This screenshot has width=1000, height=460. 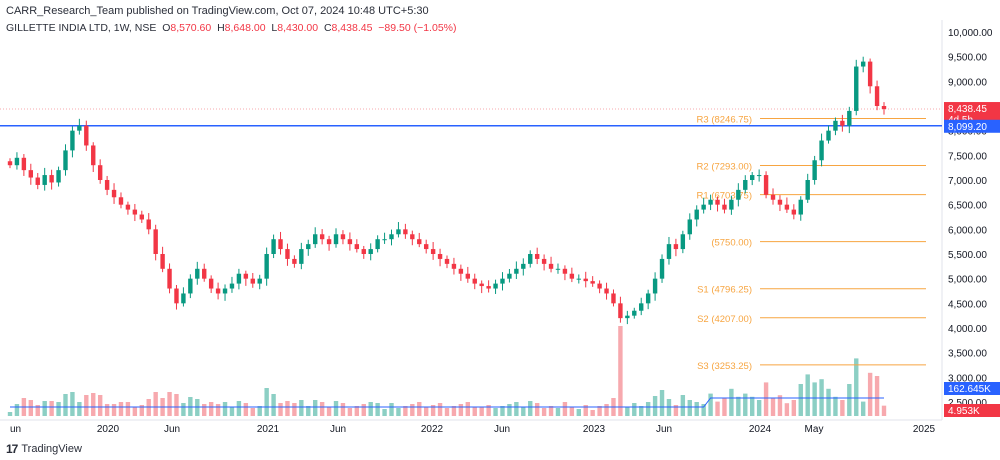 I want to click on pivot-label: R3 (8246.75), so click(x=724, y=119).